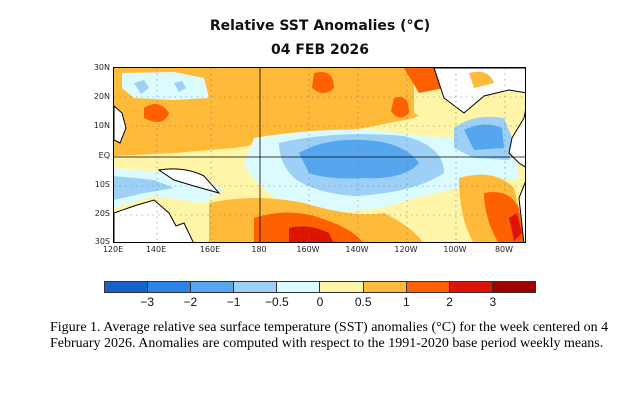 Image resolution: width=640 pixels, height=414 pixels. What do you see at coordinates (233, 302) in the screenshot?
I see `colorbar-tick-label: −1` at bounding box center [233, 302].